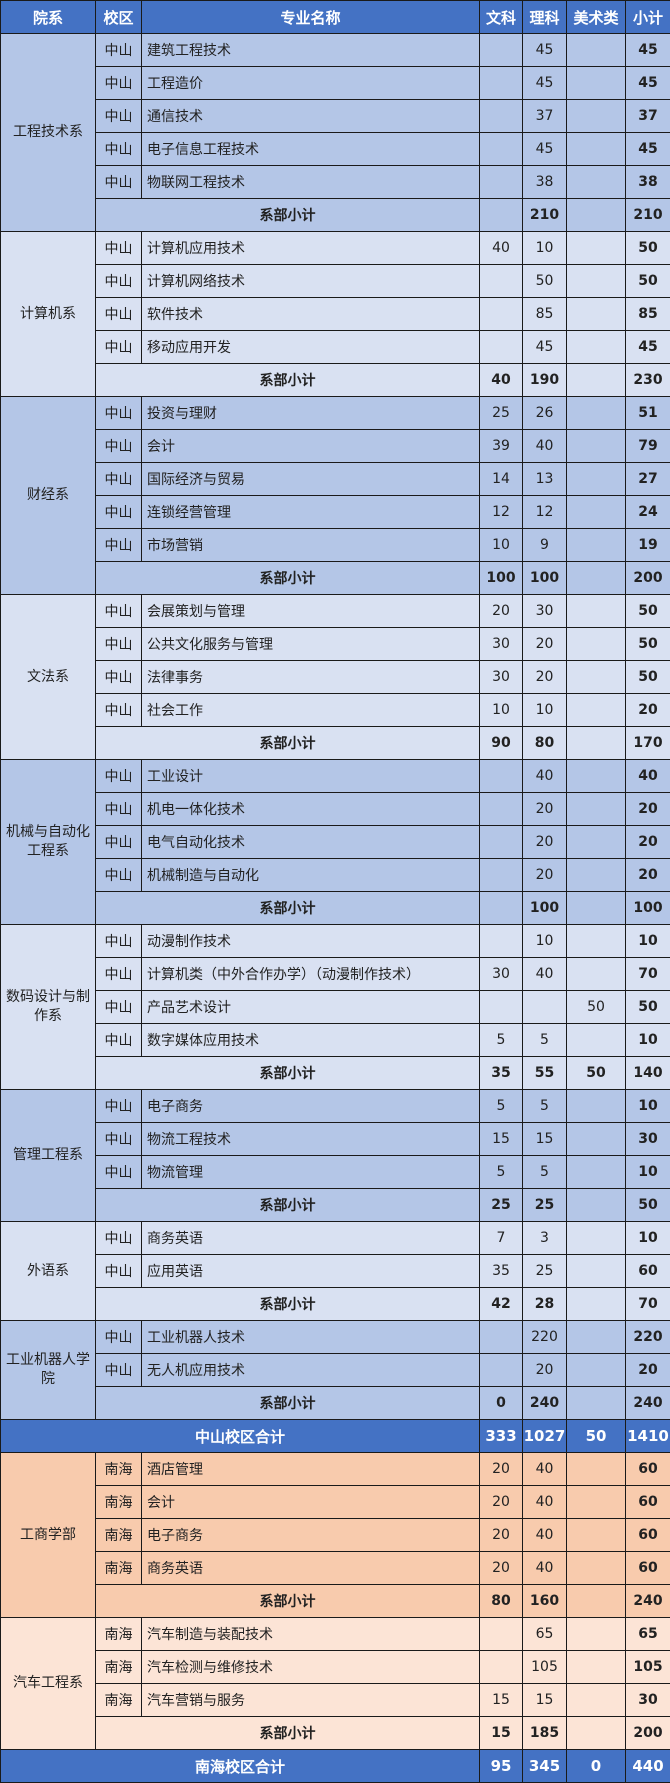 This screenshot has width=670, height=1783. What do you see at coordinates (310, 512) in the screenshot?
I see `cell-major: 连锁经营管理` at bounding box center [310, 512].